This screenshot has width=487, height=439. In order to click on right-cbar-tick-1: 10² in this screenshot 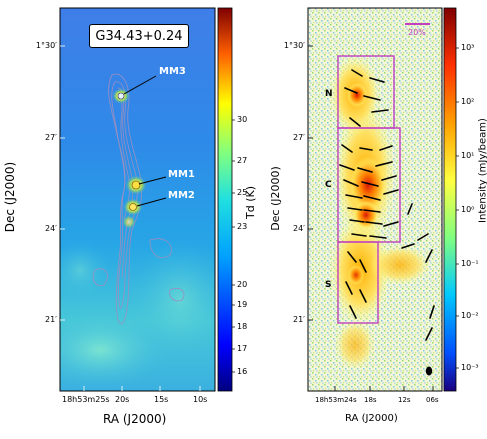, I will do `click(468, 101)`.